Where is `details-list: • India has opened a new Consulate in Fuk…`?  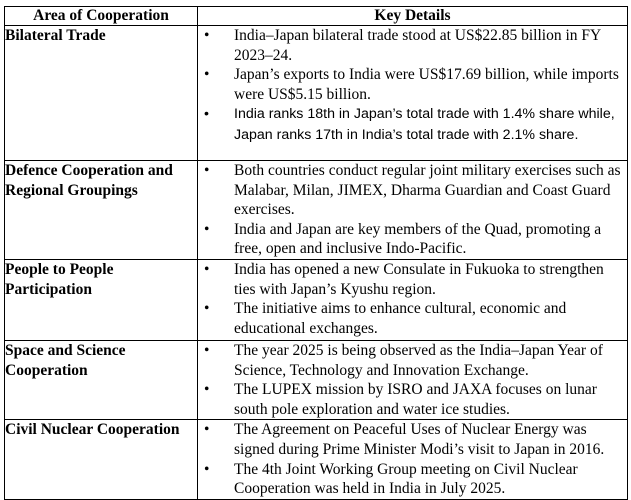
details-list: • India has opened a new Consulate in Fuk… is located at coordinates (412, 299).